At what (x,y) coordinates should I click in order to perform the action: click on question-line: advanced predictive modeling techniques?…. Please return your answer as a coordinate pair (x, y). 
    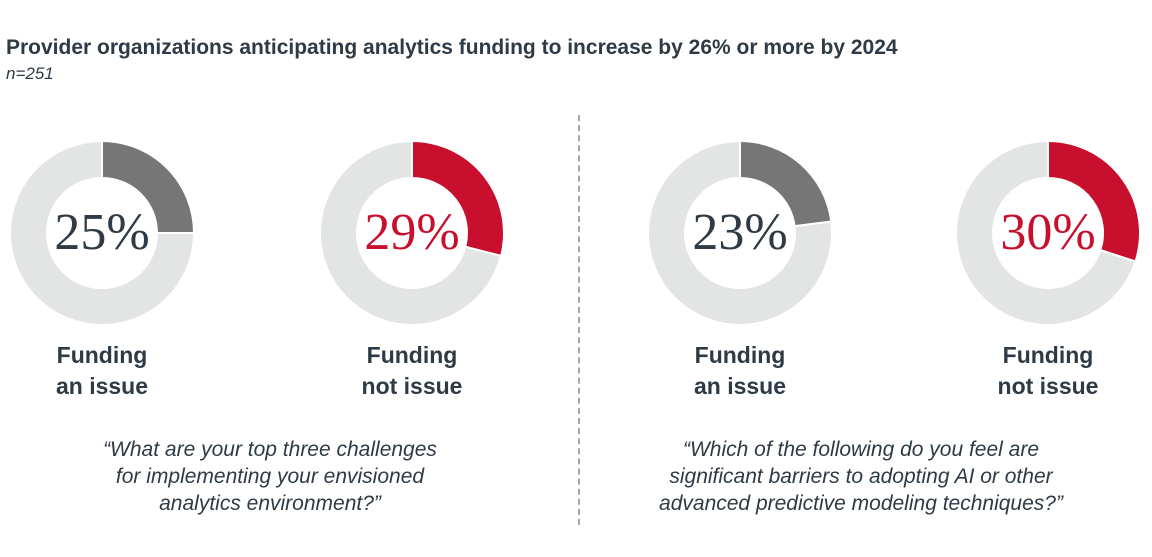
    Looking at the image, I should click on (861, 503).